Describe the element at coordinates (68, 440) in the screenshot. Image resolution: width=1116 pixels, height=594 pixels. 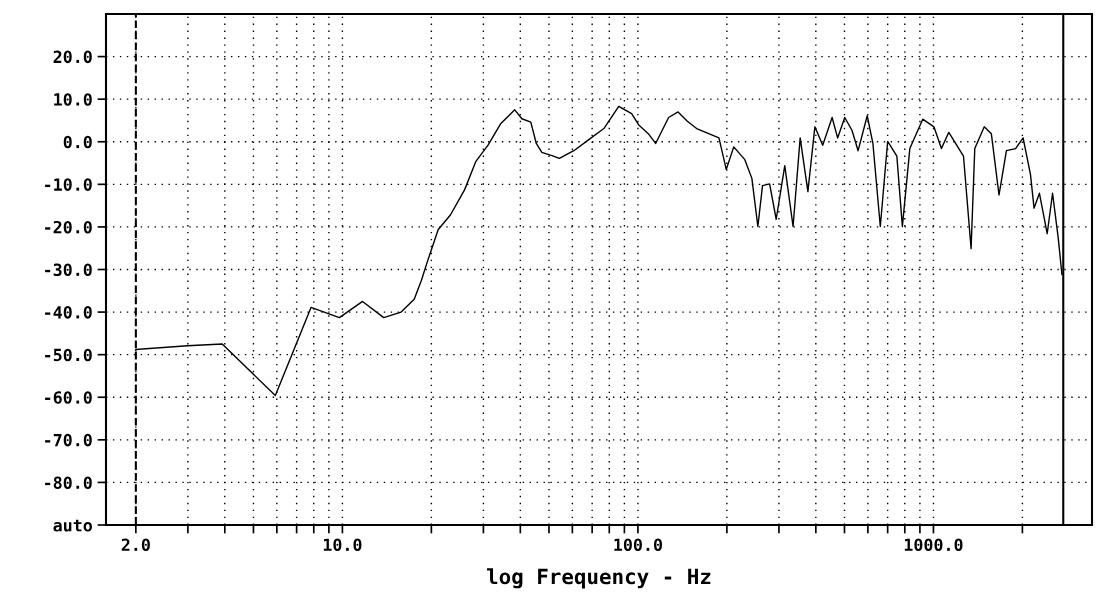
I see `y-tick-label: -70.0` at that location.